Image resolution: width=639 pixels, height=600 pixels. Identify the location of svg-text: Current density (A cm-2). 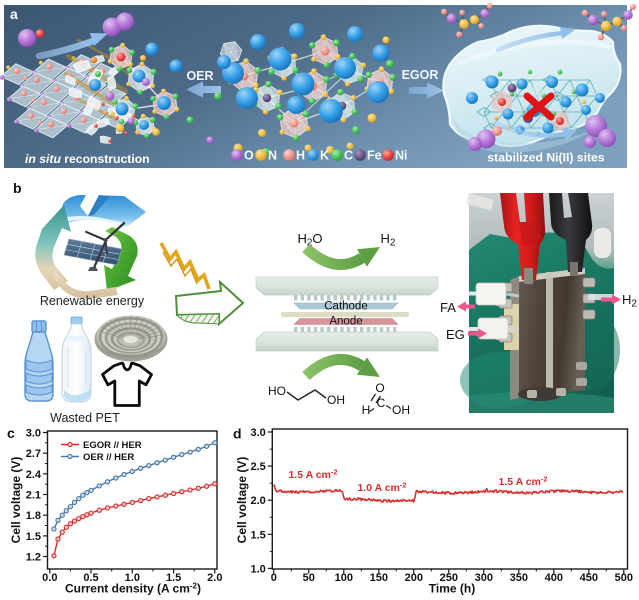
(133, 589).